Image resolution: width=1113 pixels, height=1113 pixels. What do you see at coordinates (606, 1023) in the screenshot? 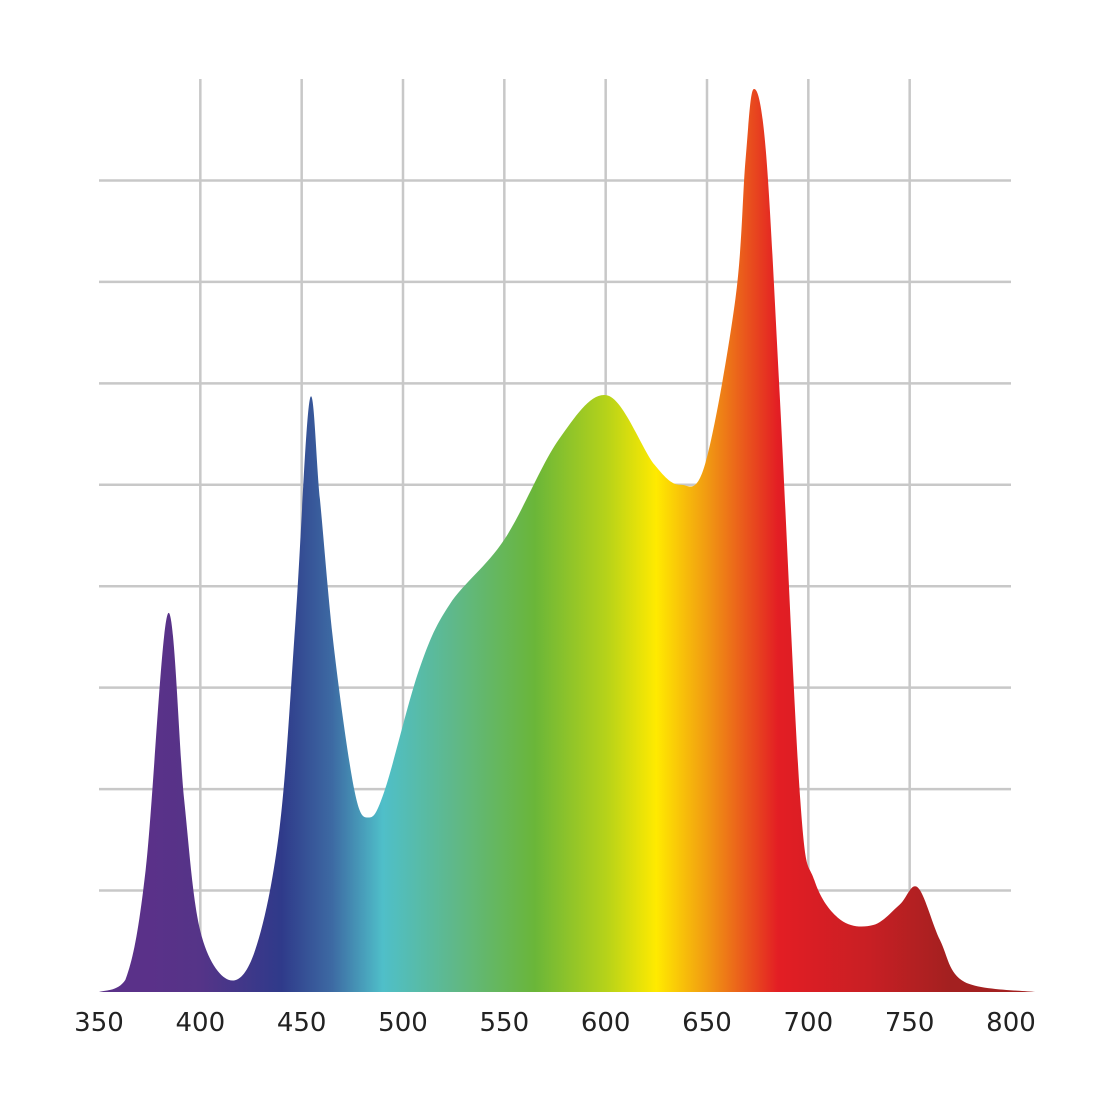
I see `x-tick-label: 600` at bounding box center [606, 1023].